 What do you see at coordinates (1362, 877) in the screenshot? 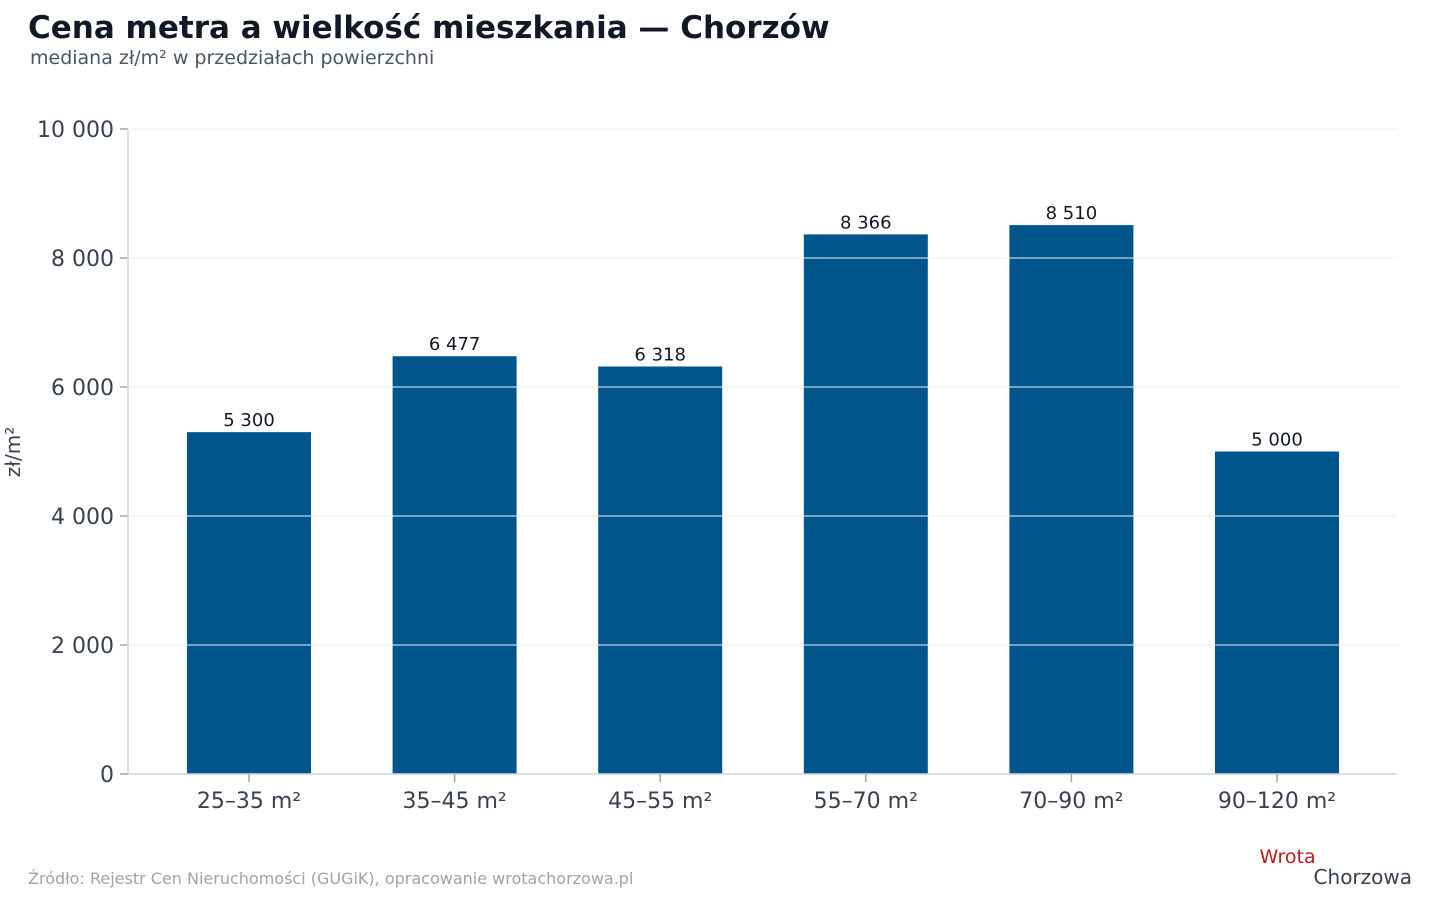
I see `logo-bottom-text: Chorzowa` at bounding box center [1362, 877].